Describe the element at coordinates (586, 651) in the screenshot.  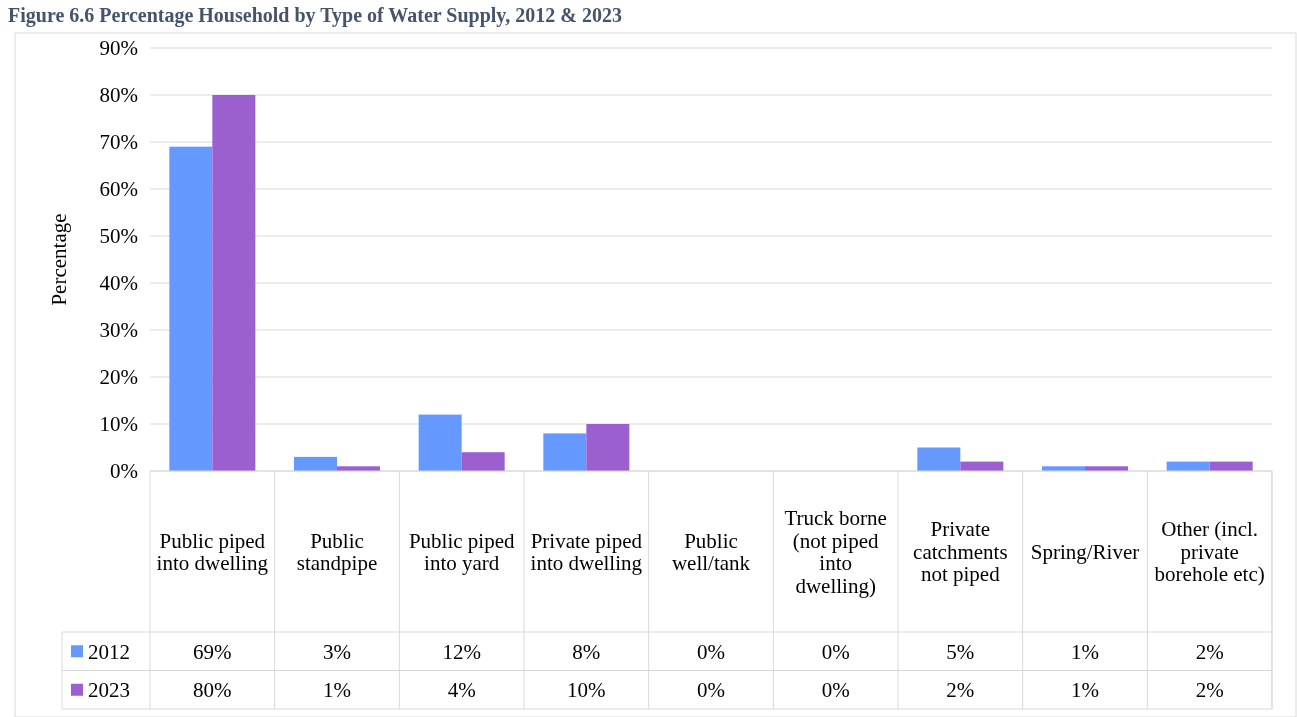
I see `data-label: 8%` at that location.